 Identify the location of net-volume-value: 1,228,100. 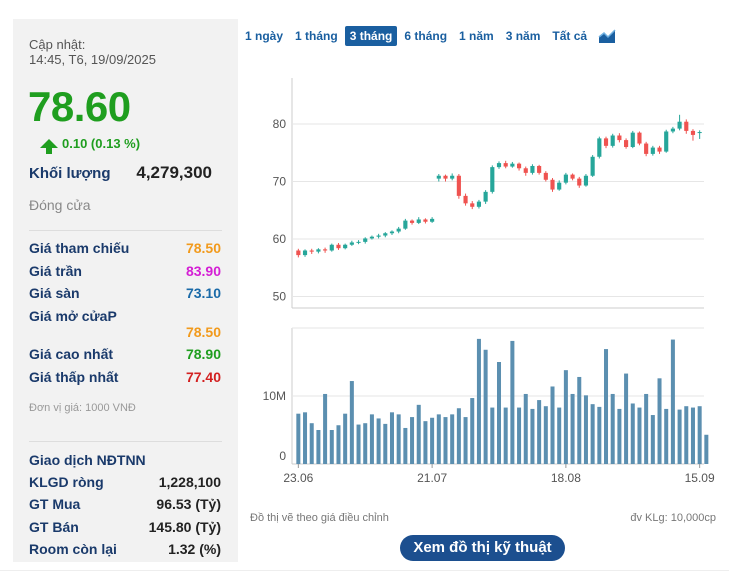
(189, 482).